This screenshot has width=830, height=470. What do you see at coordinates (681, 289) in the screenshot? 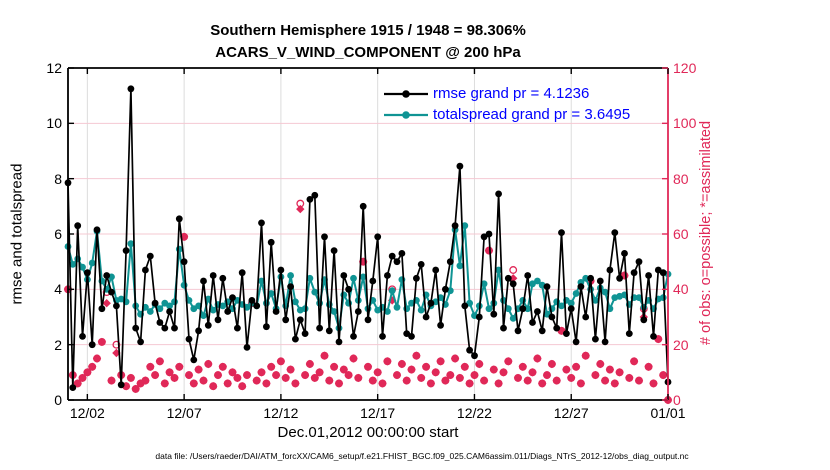
I see `y-tick-right: 40` at bounding box center [681, 289].